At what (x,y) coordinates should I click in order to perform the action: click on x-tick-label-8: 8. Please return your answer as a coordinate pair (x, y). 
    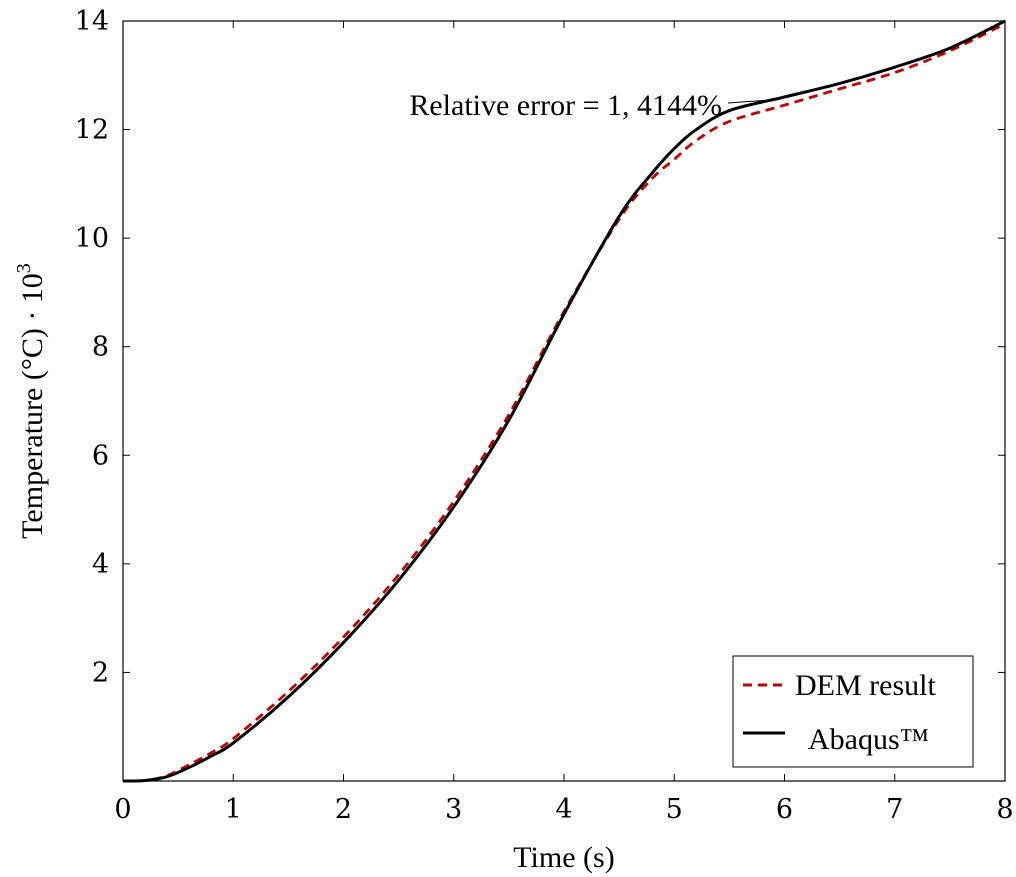
    Looking at the image, I should click on (1004, 809).